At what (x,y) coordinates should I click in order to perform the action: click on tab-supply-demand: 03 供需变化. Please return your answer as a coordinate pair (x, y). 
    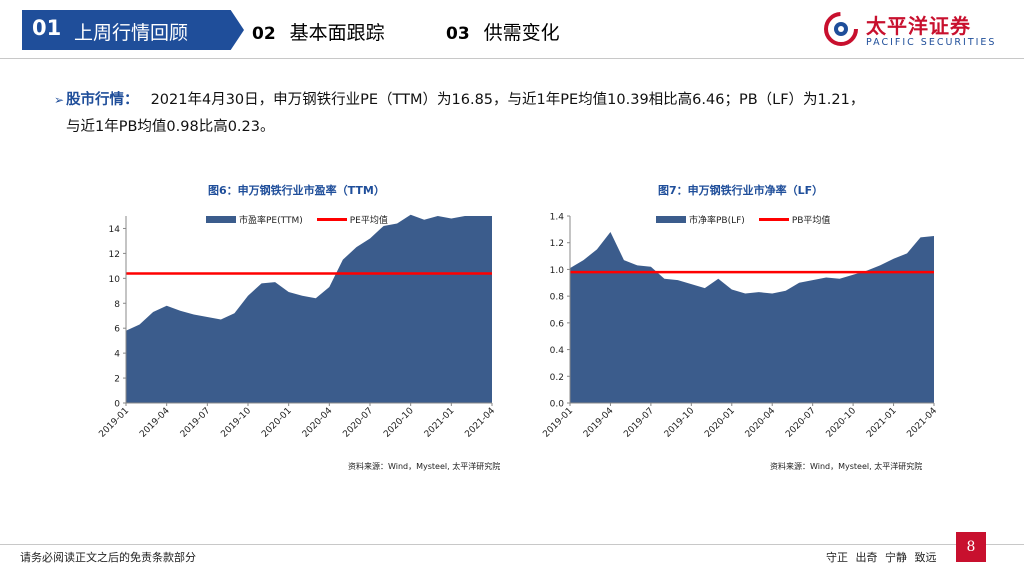
    Looking at the image, I should click on (503, 31).